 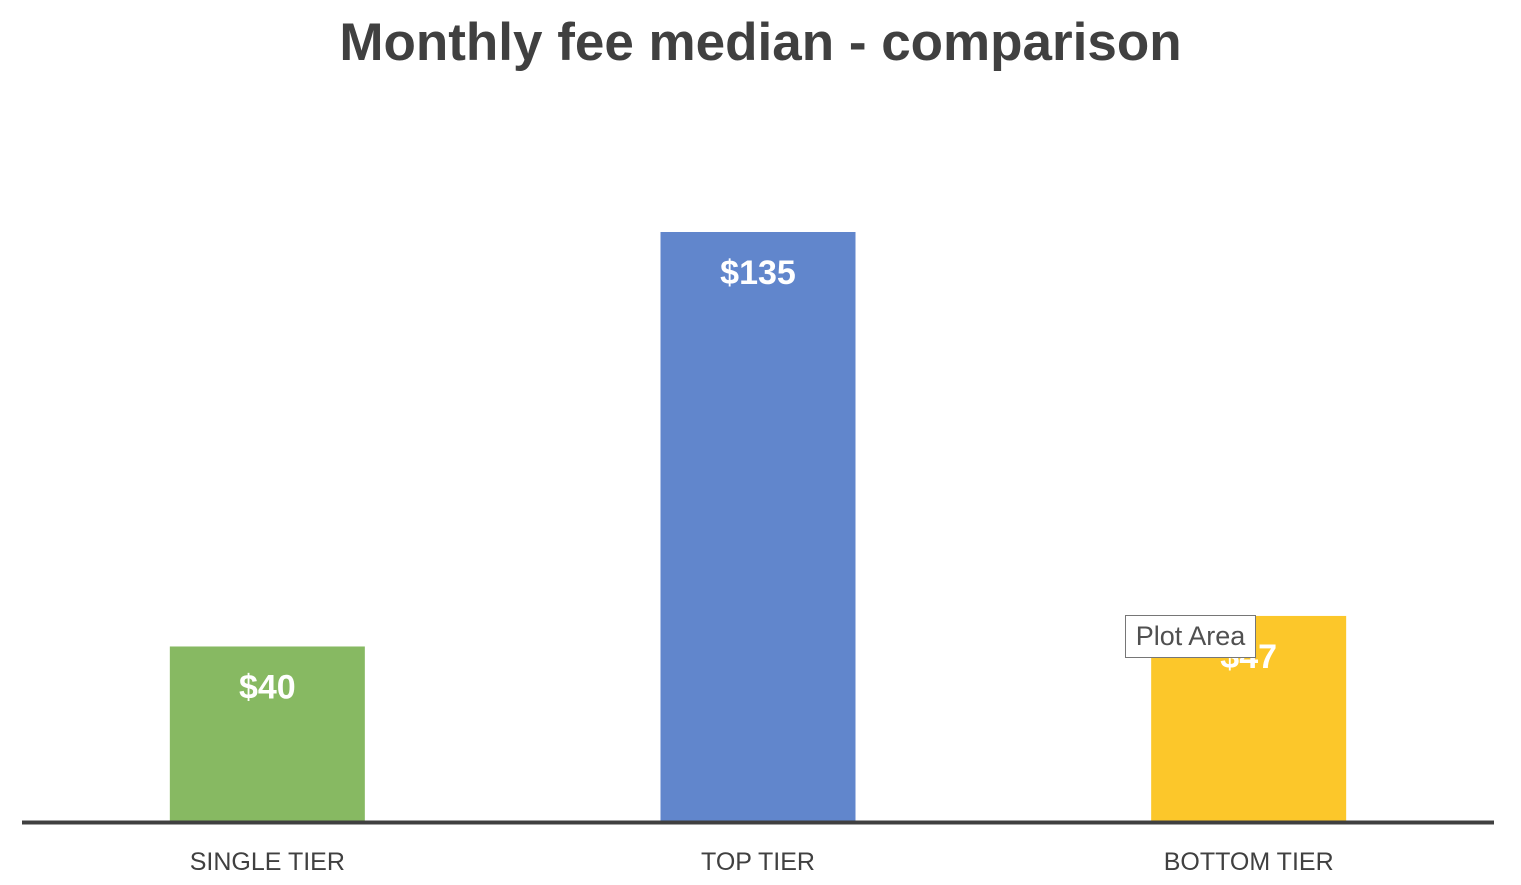 I want to click on x-tick-label: SINGLE TIER, so click(x=267, y=862).